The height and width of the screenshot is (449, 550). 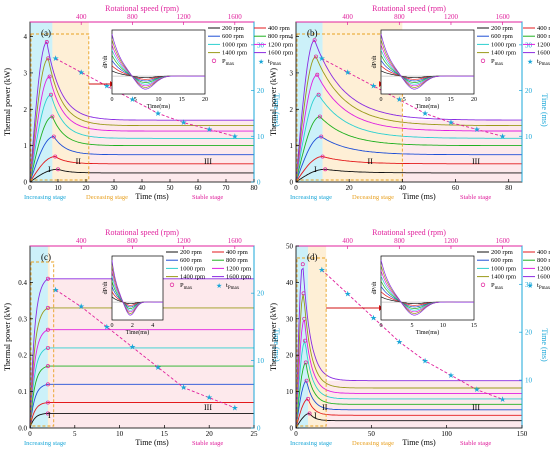 I want to click on right-tick-label: 30, so click(x=529, y=285).